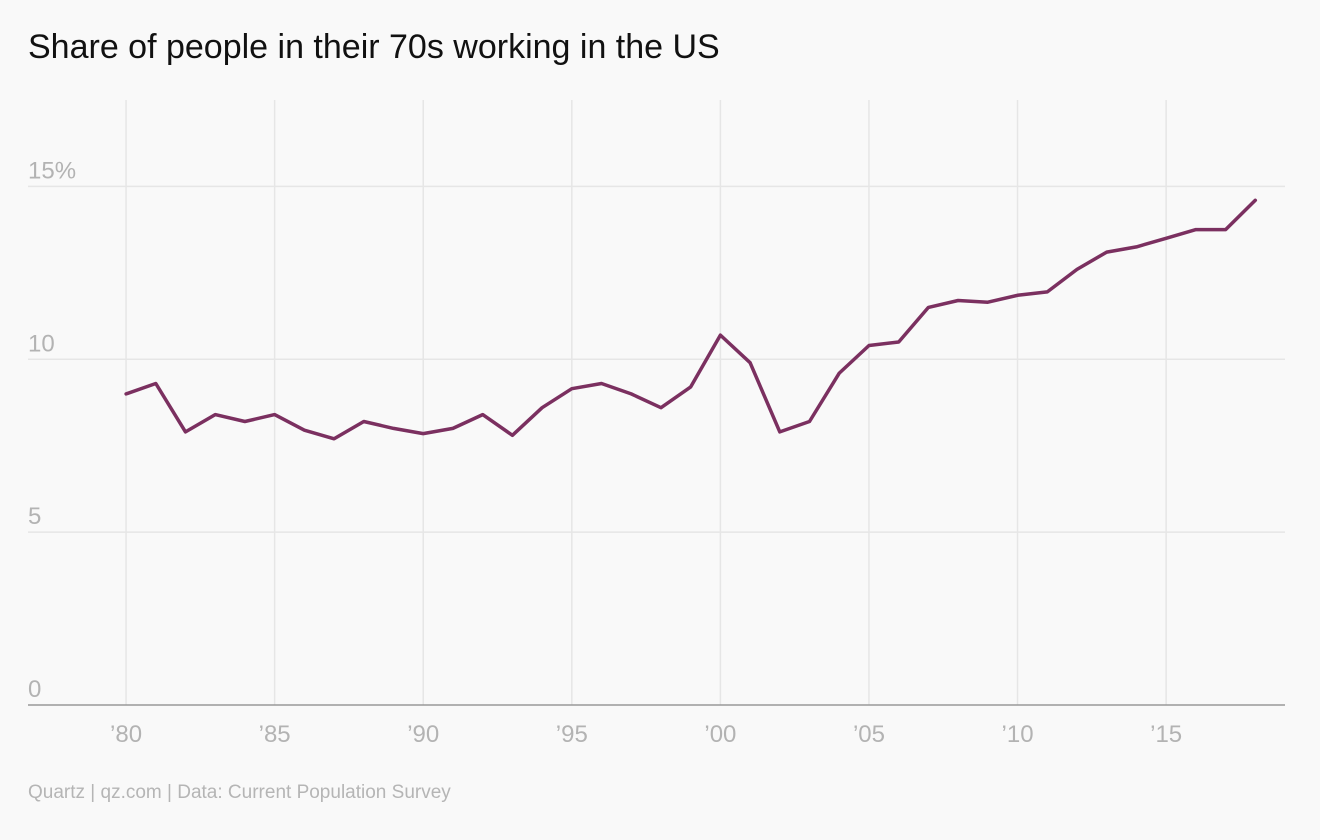  I want to click on x-tick-label: ’80, so click(126, 734).